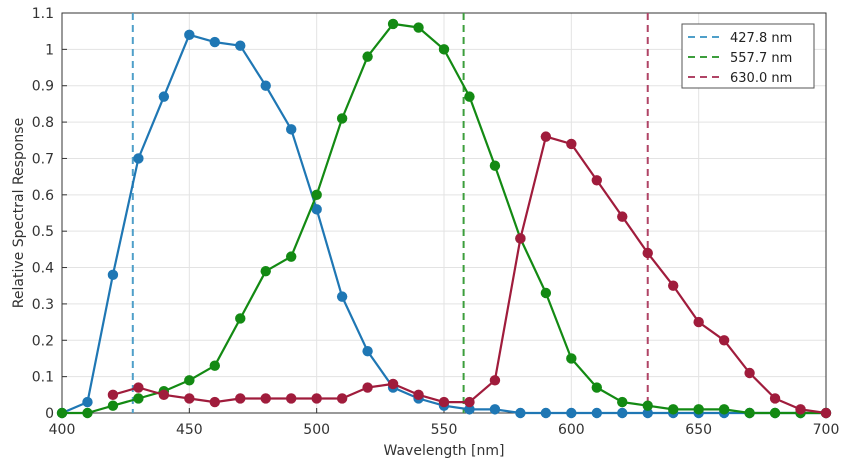 The image size is (846, 461). What do you see at coordinates (444, 430) in the screenshot?
I see `x-tick-label: 550` at bounding box center [444, 430].